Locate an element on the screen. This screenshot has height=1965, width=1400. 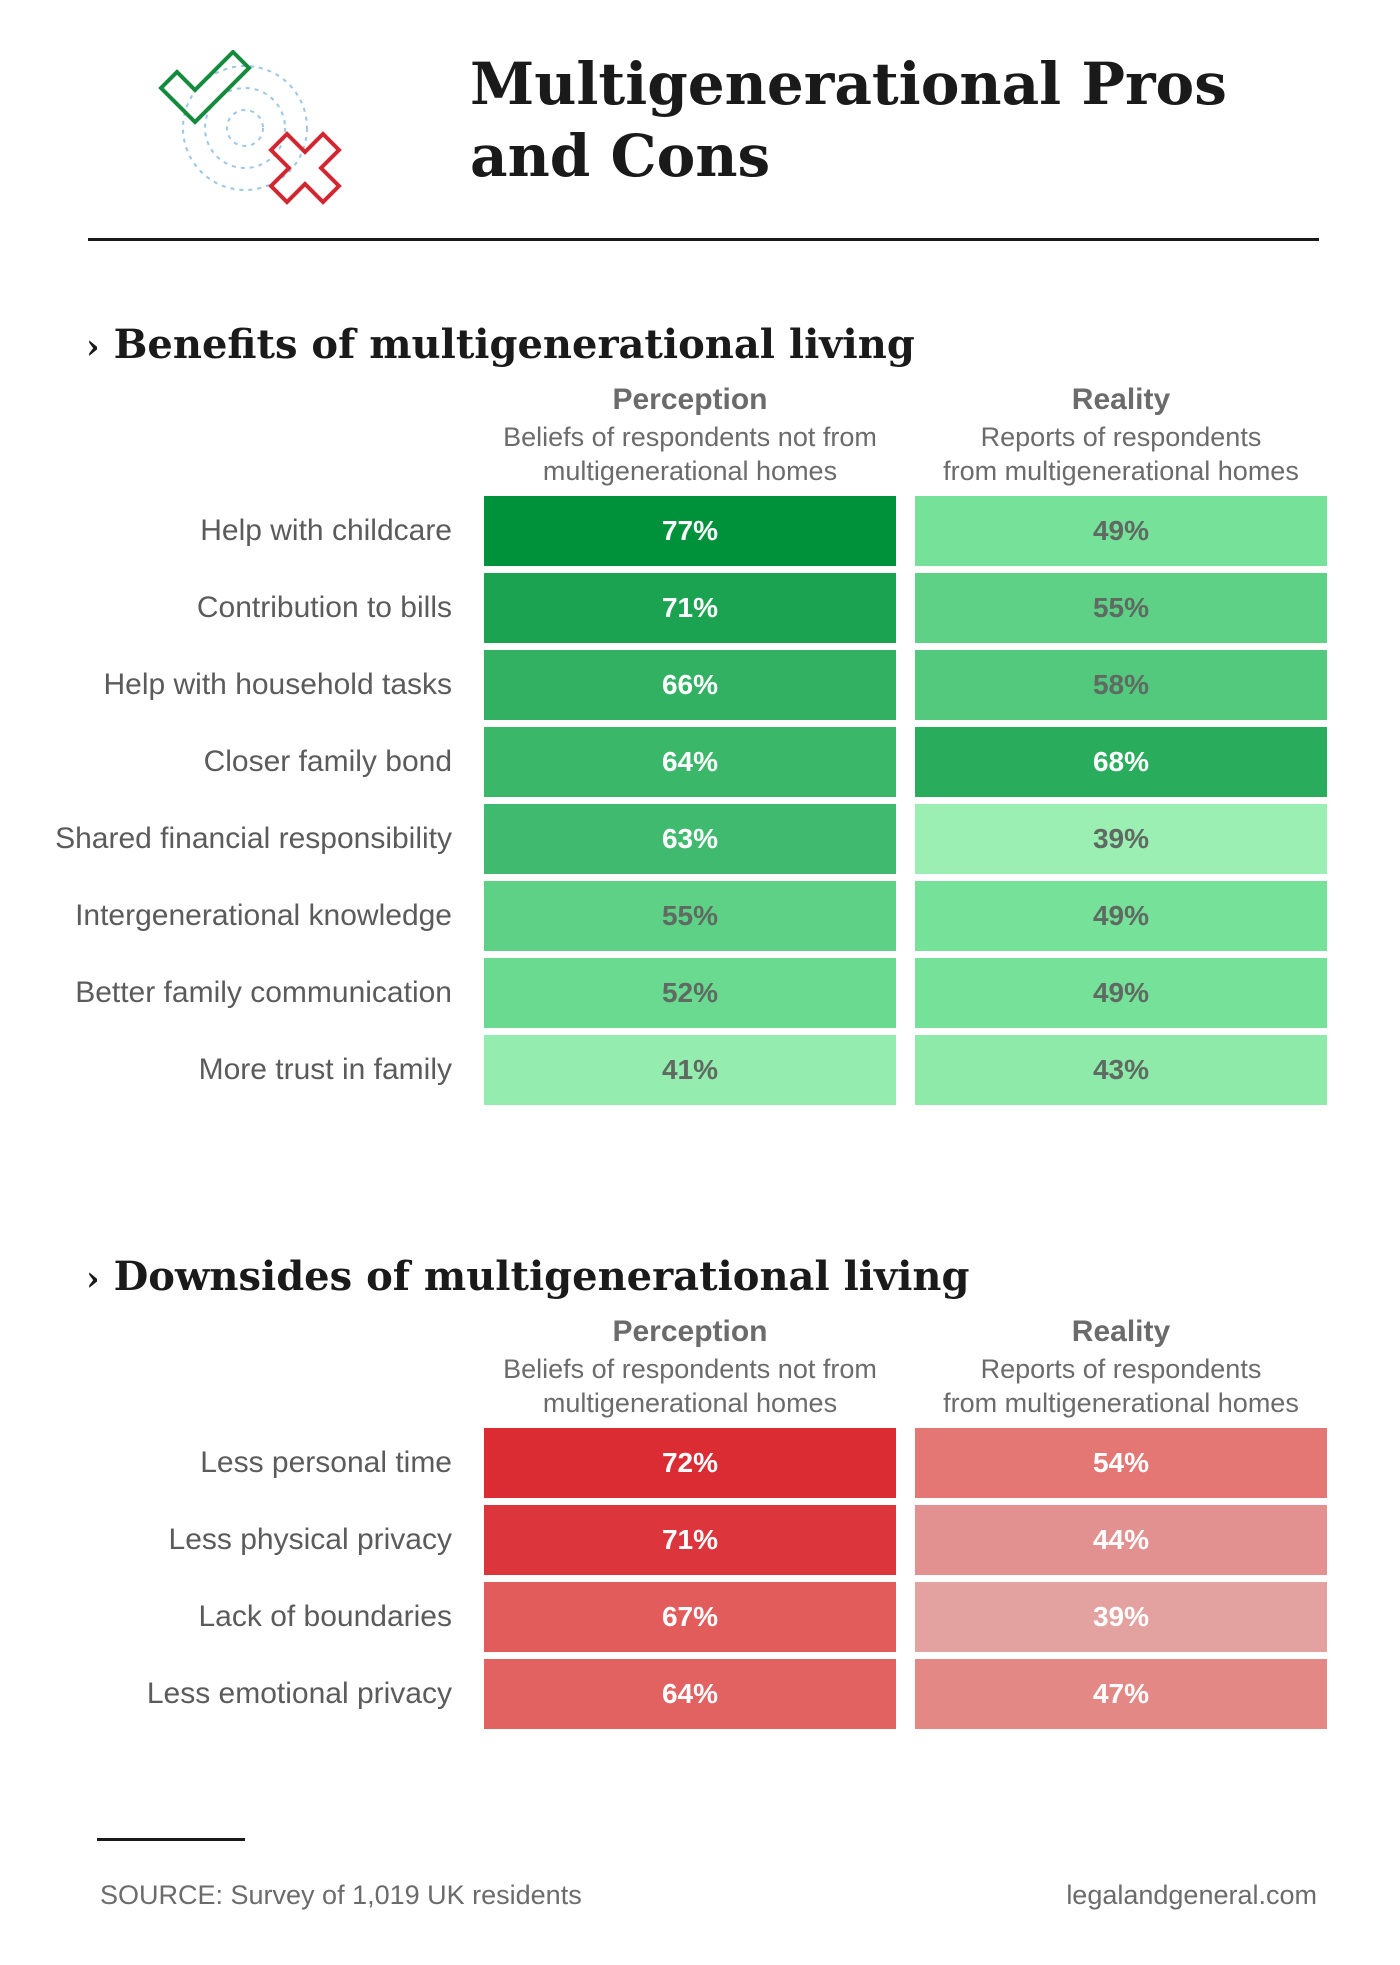
table-row: Better family communication 52% 49% is located at coordinates (700, 993).